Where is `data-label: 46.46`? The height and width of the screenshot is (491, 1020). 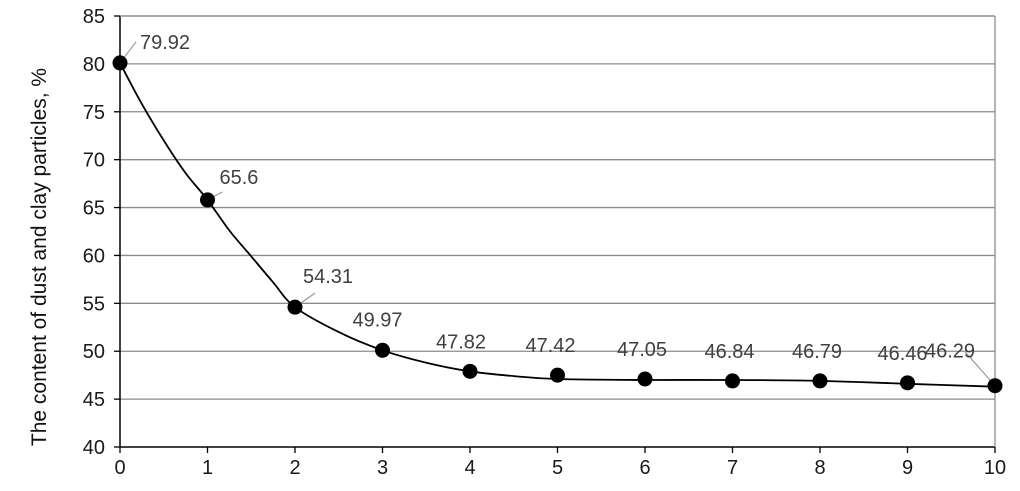
data-label: 46.46 is located at coordinates (903, 354).